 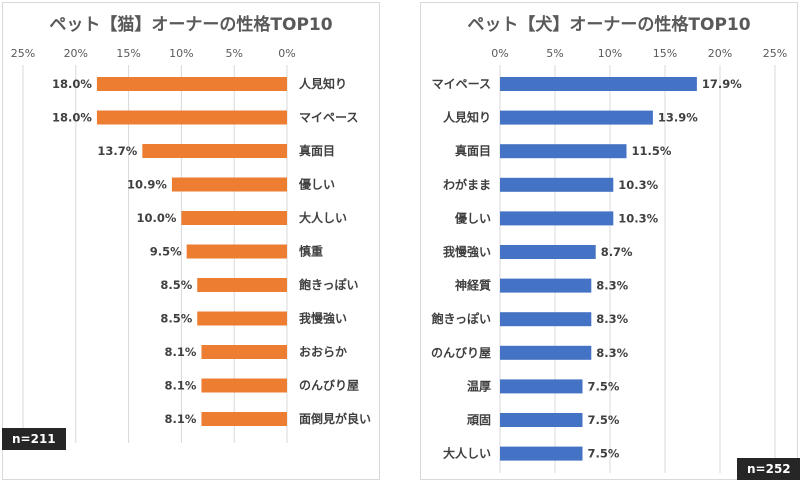 What do you see at coordinates (608, 24) in the screenshot?
I see `chart-title: ペット【犬】オーナーの性格TOP10` at bounding box center [608, 24].